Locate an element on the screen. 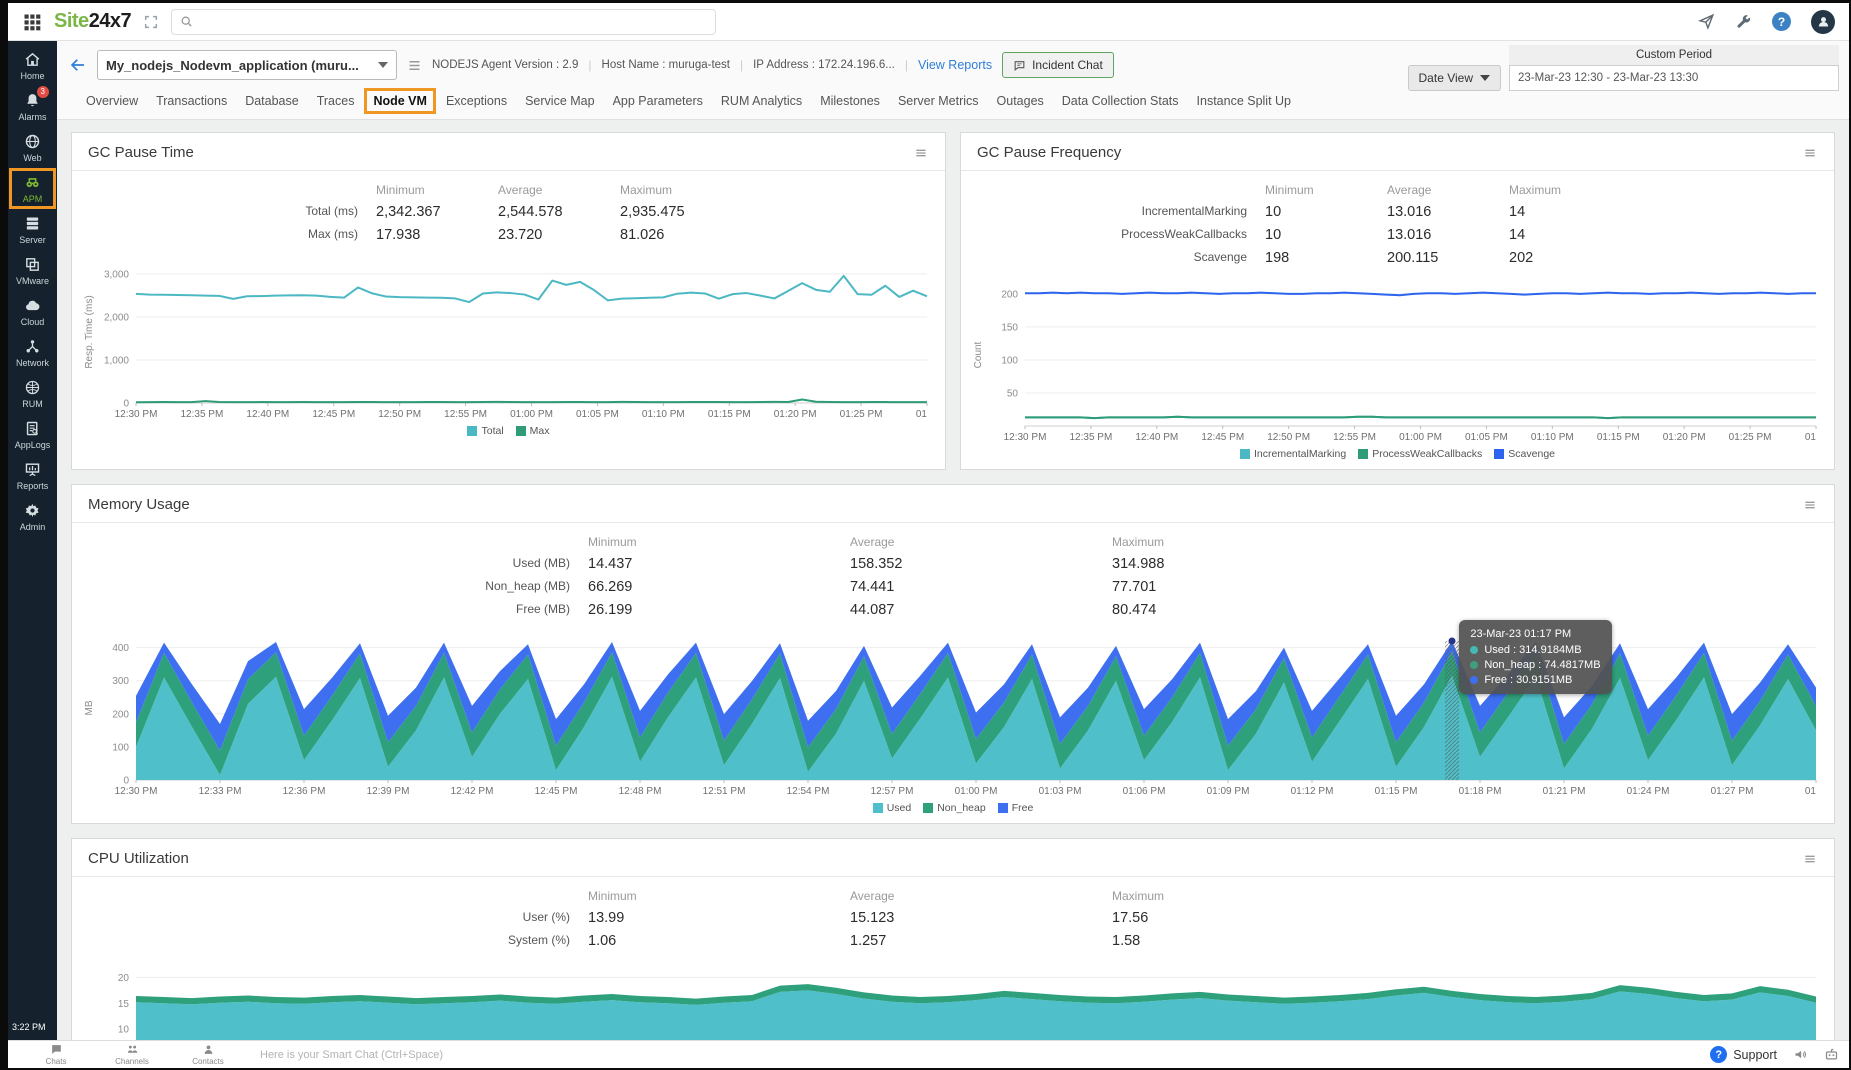  svg-text: 12:50 PM is located at coordinates (1288, 437).